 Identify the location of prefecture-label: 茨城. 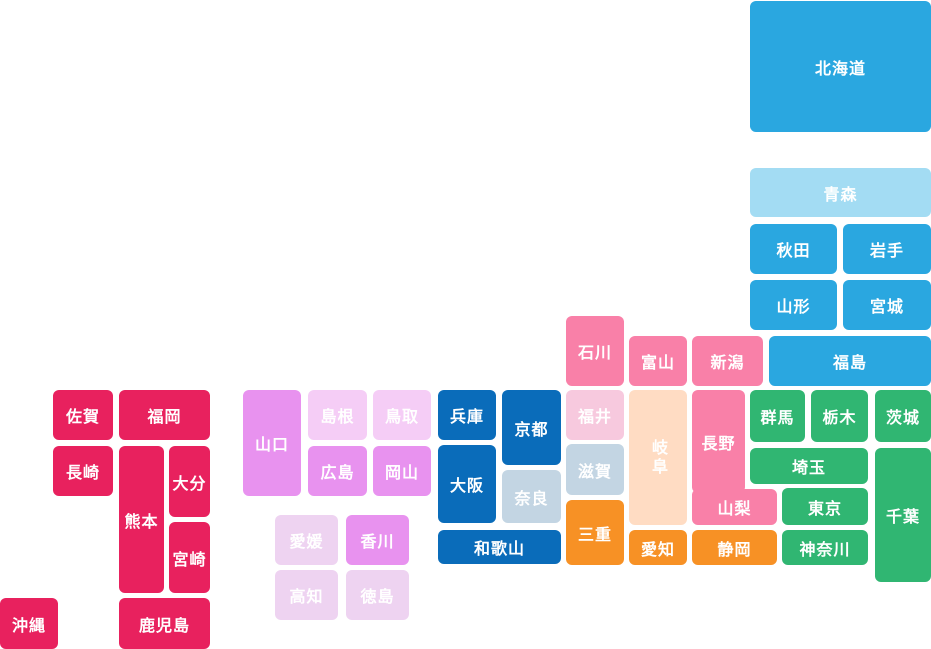
(902, 417).